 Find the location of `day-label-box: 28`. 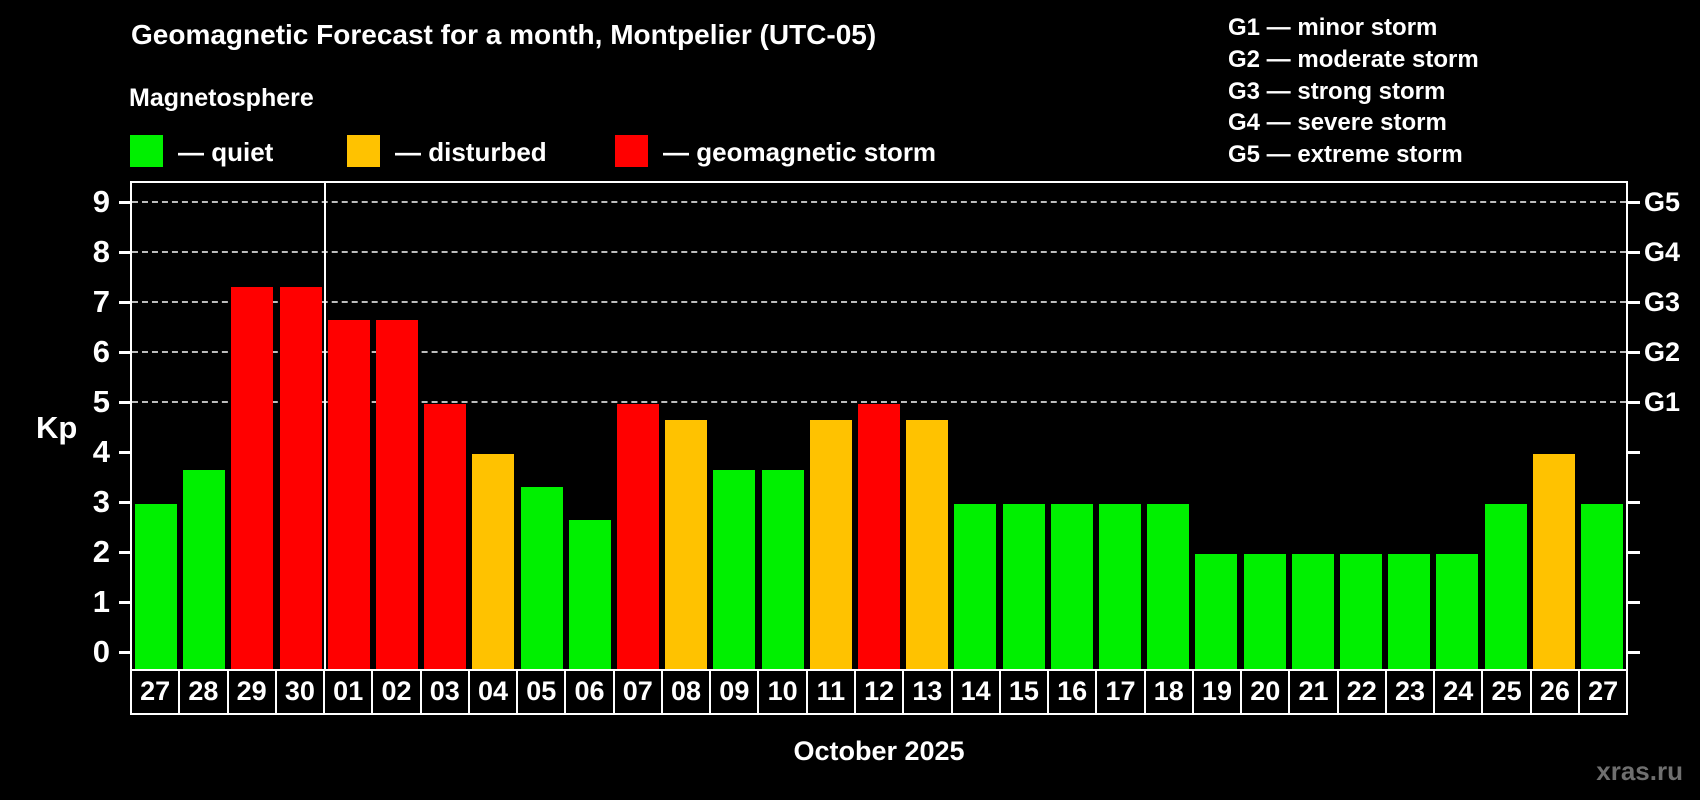

day-label-box: 28 is located at coordinates (203, 692).